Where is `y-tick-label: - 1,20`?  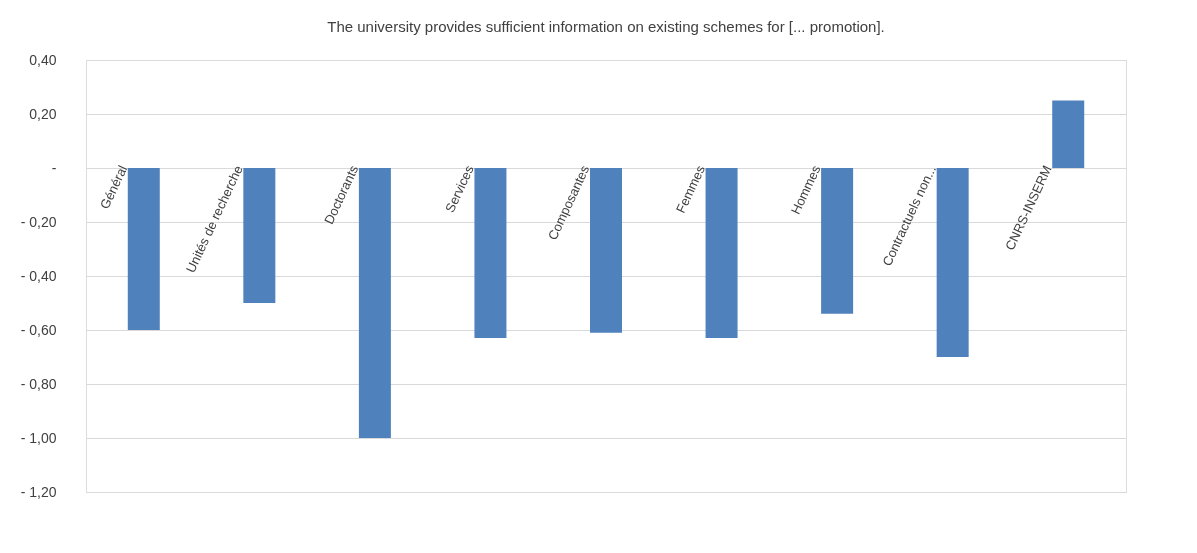 y-tick-label: - 1,20 is located at coordinates (38, 491).